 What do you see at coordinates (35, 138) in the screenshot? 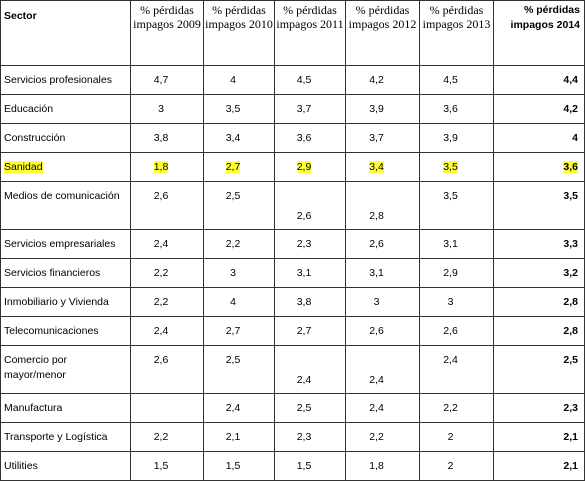
I see `sector-name: Construcción` at bounding box center [35, 138].